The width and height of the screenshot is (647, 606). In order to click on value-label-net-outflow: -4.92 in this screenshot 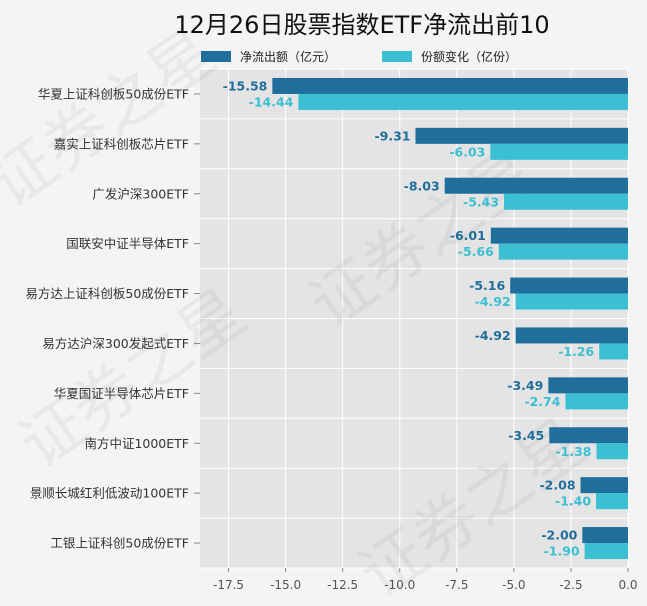, I will do `click(493, 335)`.